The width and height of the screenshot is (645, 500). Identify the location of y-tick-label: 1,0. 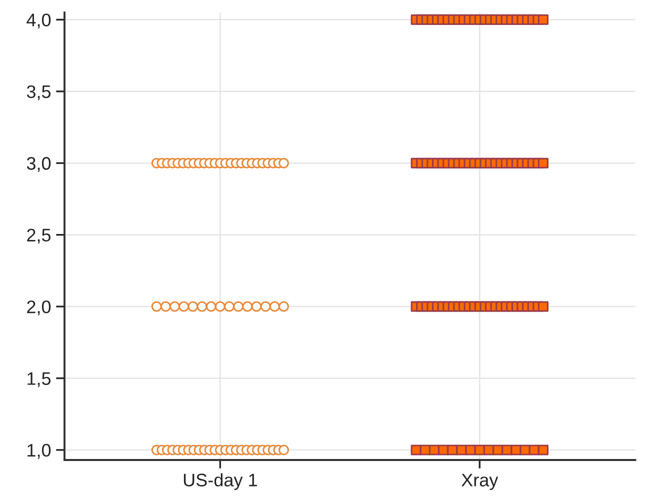
(39, 451).